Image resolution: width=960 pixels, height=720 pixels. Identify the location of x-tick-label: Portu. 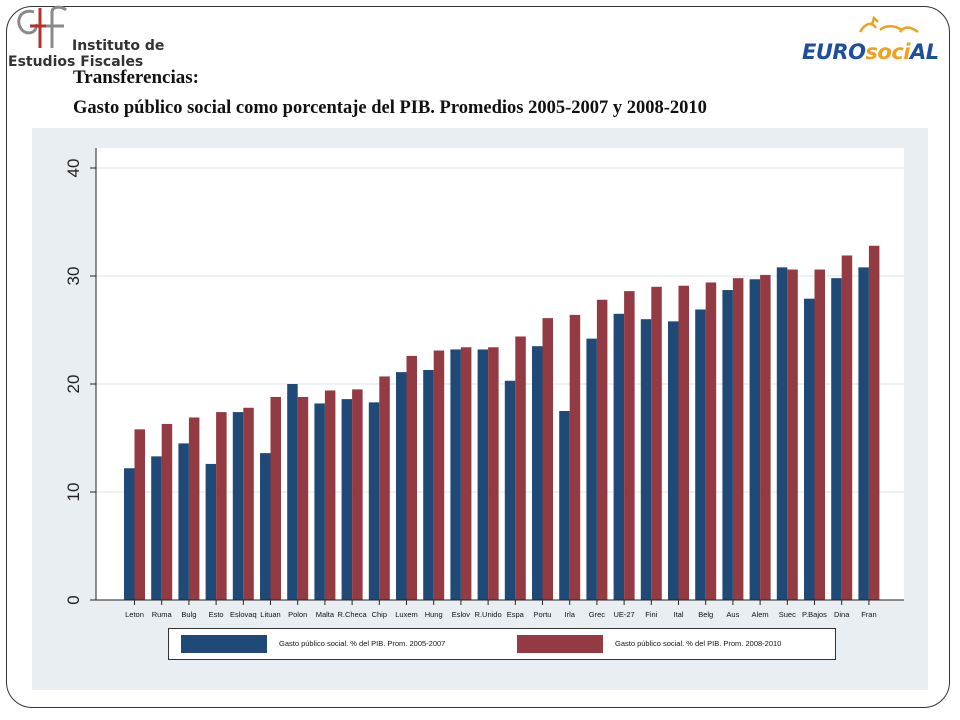
(543, 614).